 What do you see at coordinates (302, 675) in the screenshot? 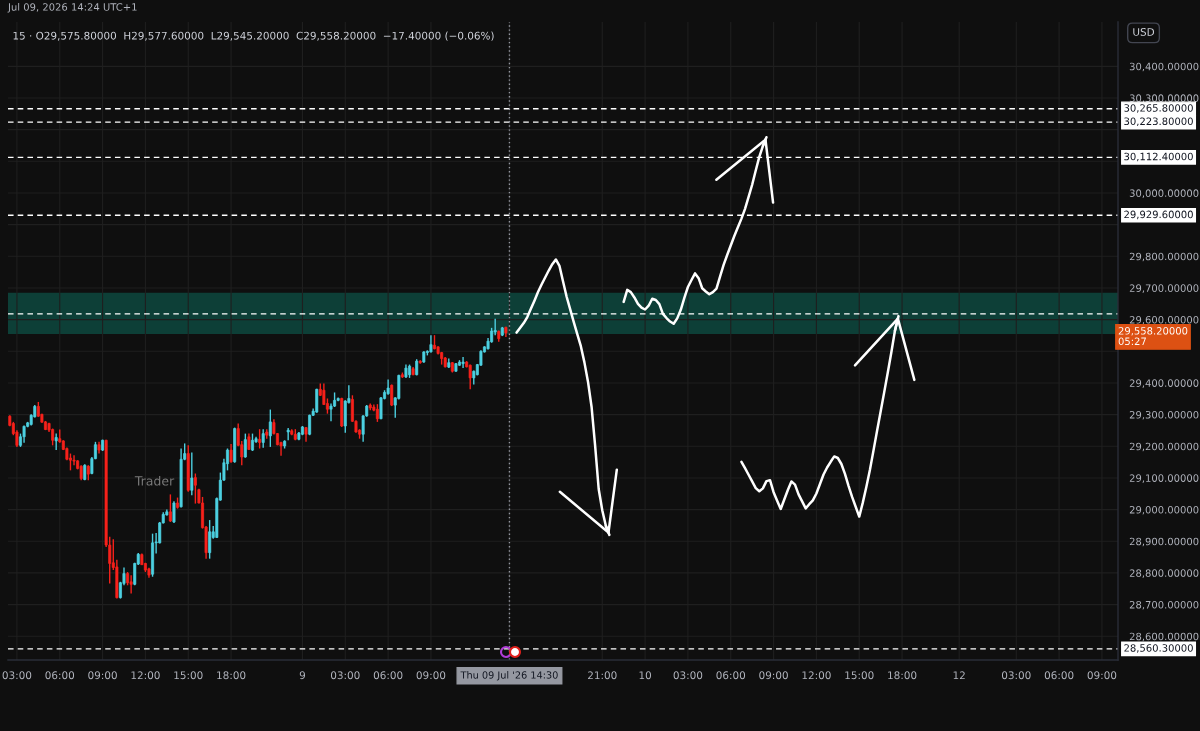
I see `x-tick-label: 9` at bounding box center [302, 675].